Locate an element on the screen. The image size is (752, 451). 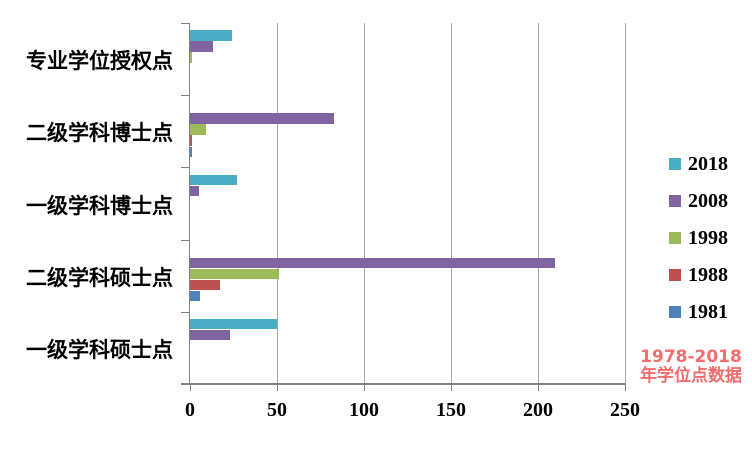
legend-swatch-1998 is located at coordinates (675, 237).